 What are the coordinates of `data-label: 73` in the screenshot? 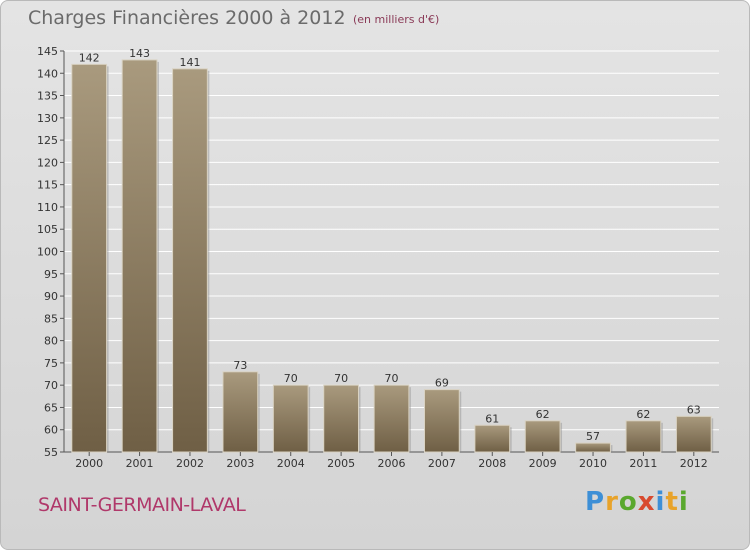 It's located at (240, 365).